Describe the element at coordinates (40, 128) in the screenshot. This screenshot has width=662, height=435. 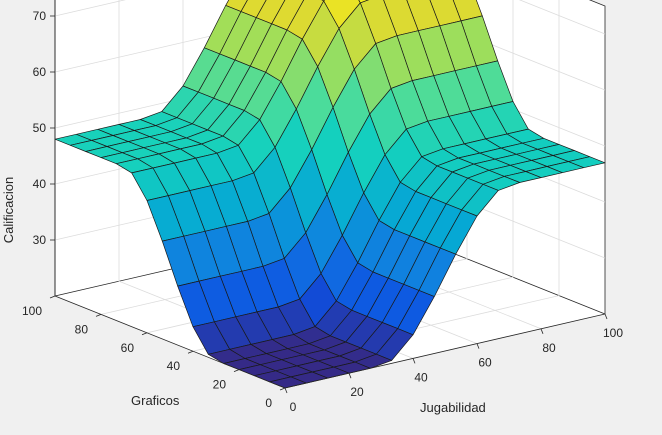
I see `z-tick-label: 50` at that location.